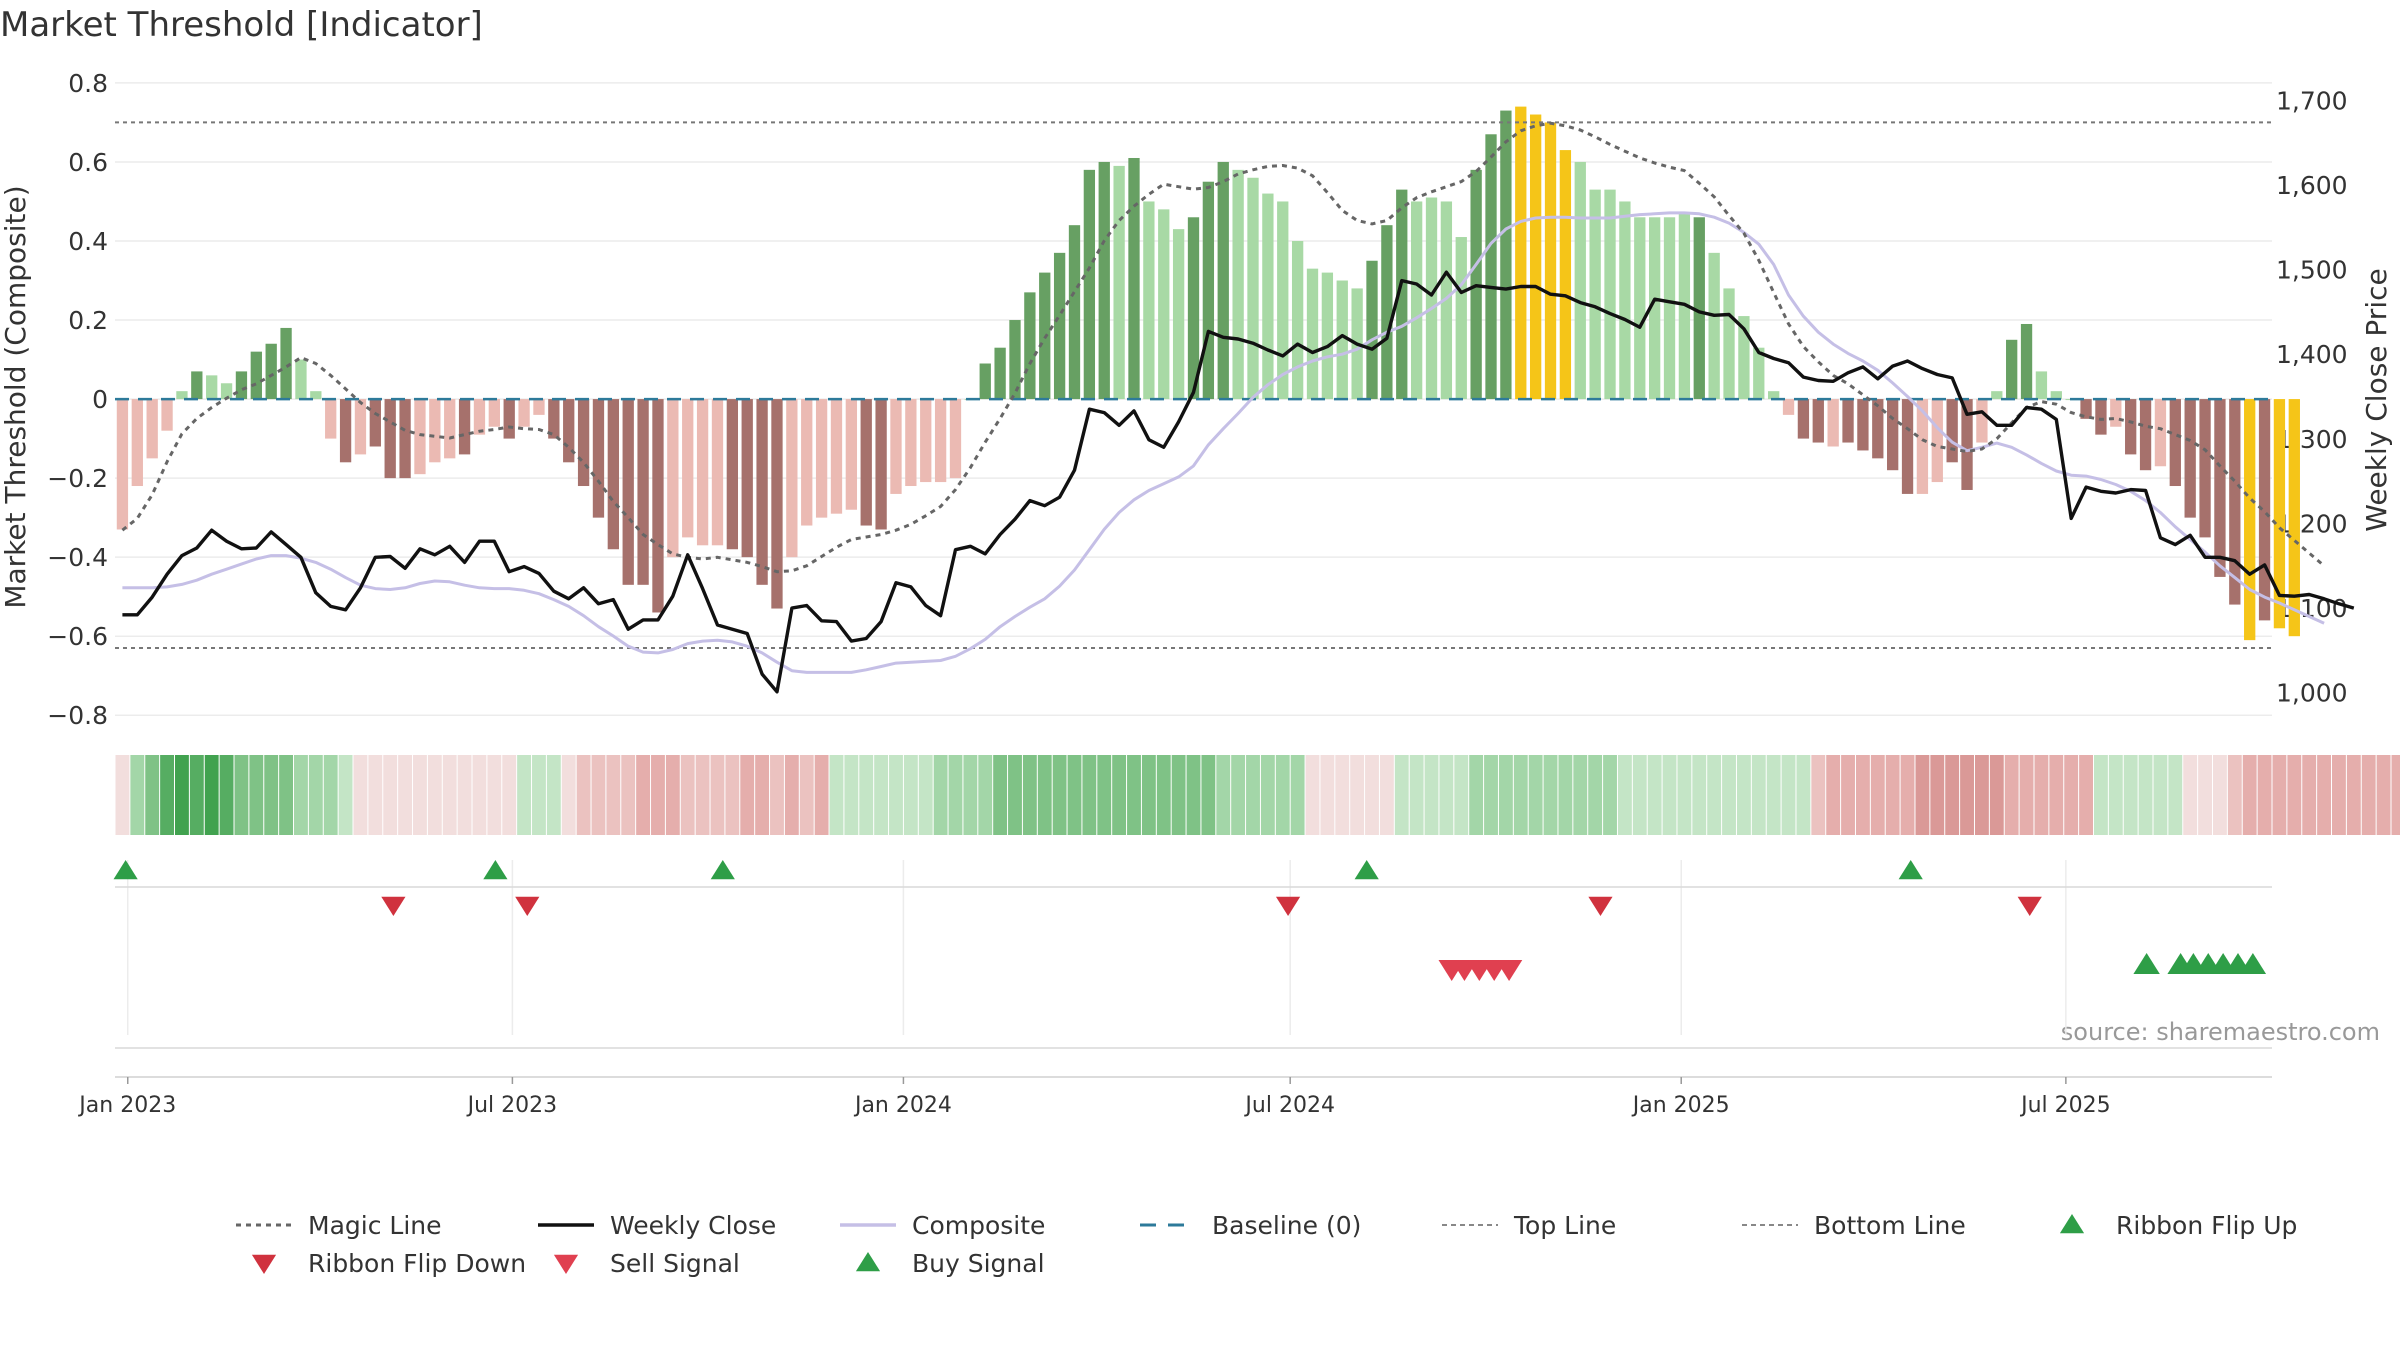  Describe the element at coordinates (657, 1225) in the screenshot. I see `legend-item: Weekly Close` at that location.